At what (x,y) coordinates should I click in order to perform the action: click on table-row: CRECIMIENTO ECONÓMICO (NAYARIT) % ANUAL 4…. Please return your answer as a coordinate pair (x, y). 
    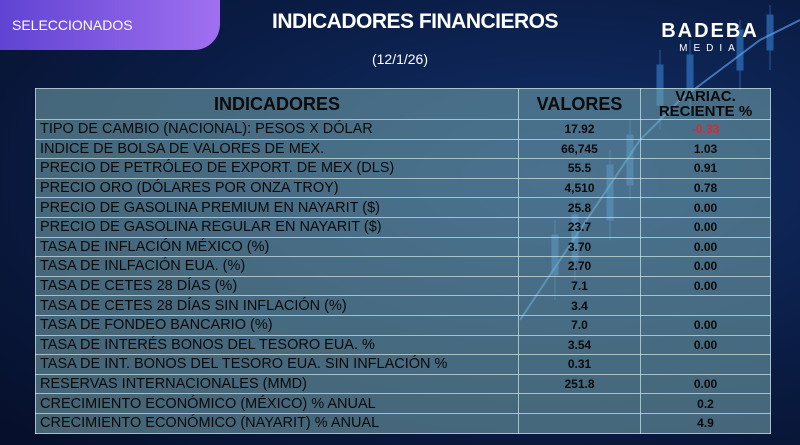
    Looking at the image, I should click on (403, 423).